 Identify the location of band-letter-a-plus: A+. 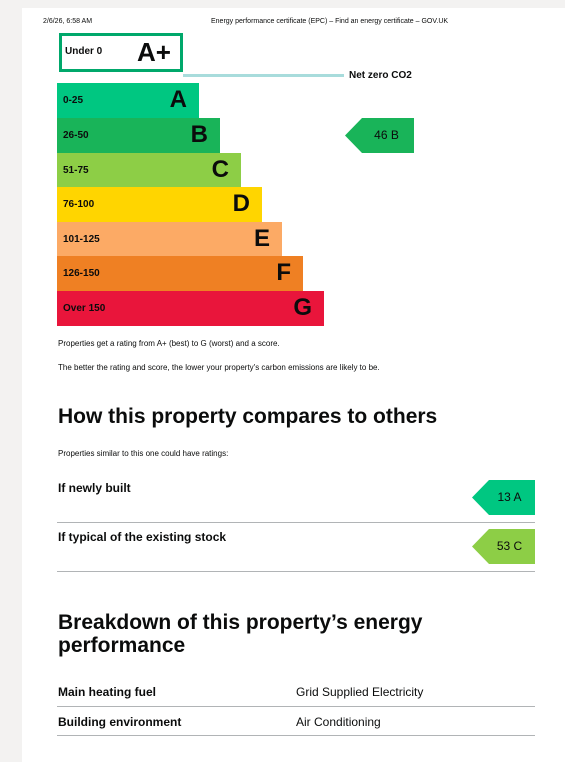
(154, 52).